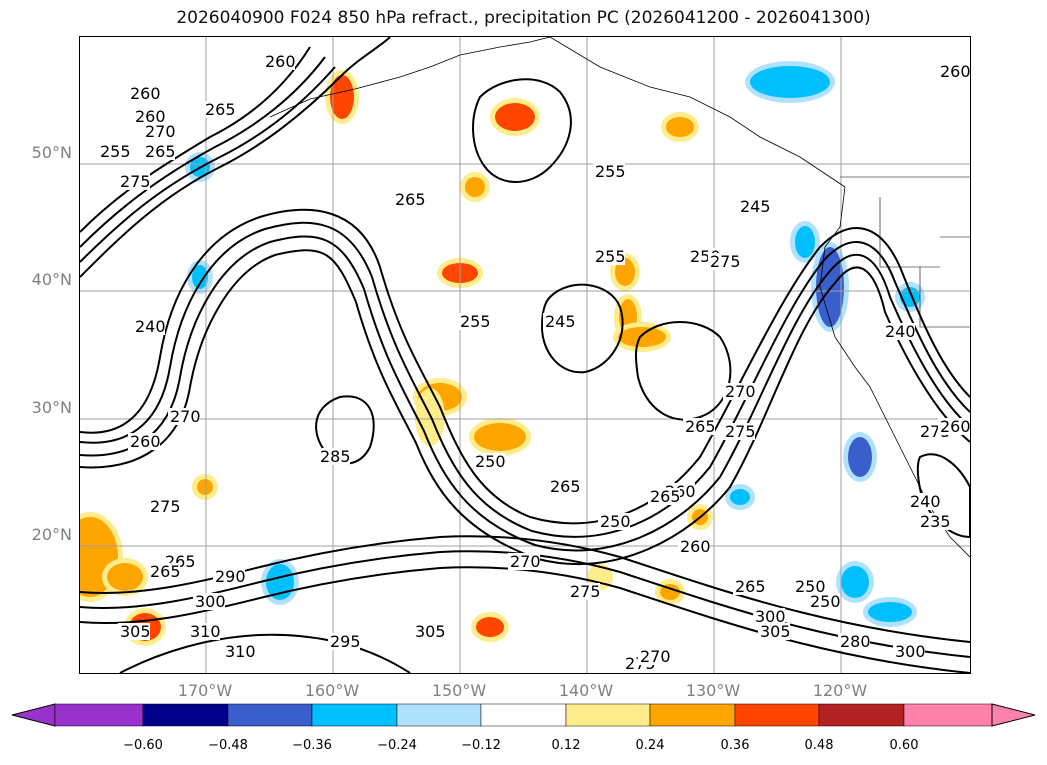 The height and width of the screenshot is (765, 1047). I want to click on contour-label: 295, so click(345, 641).